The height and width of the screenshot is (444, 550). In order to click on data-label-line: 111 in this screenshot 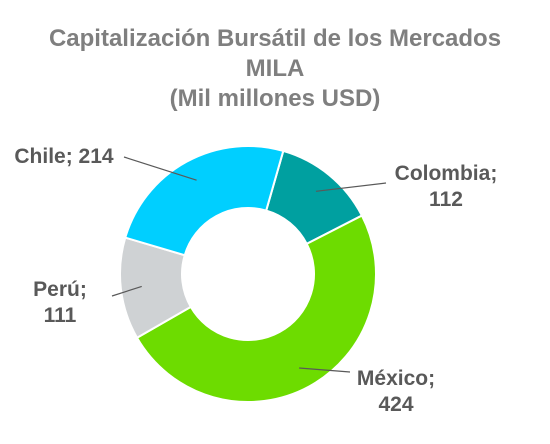, I will do `click(60, 315)`.